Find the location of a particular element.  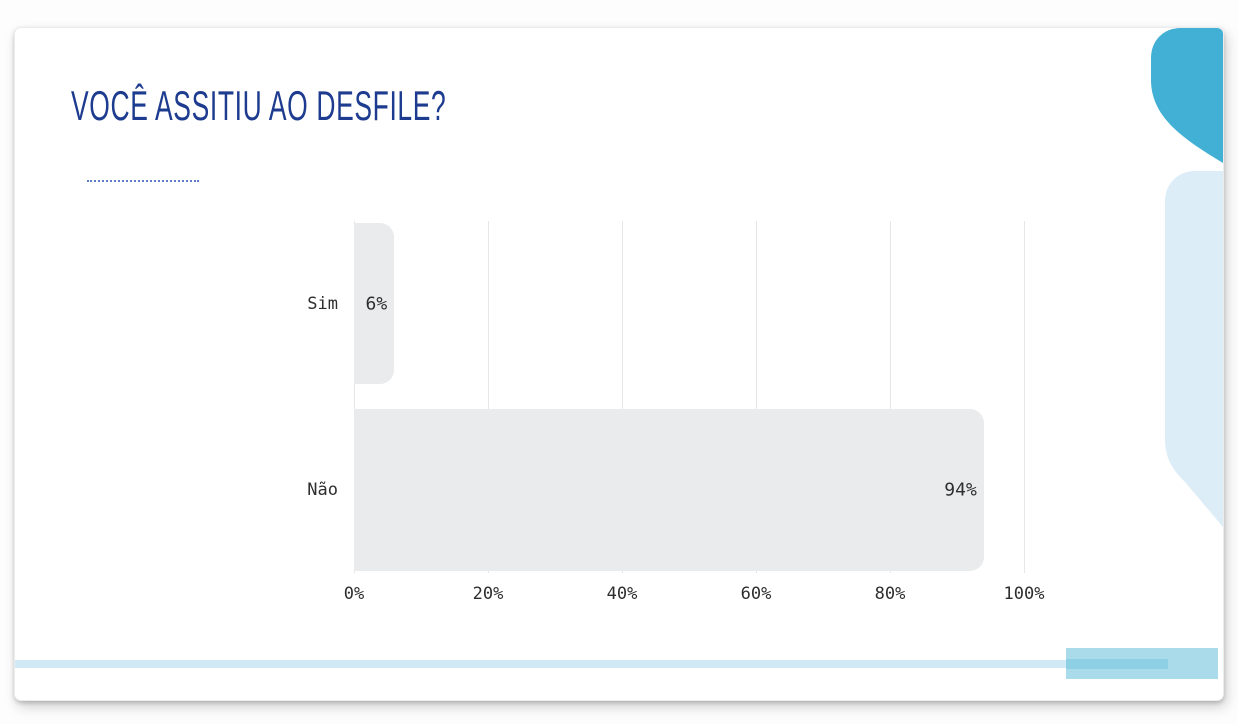

gridline-60% is located at coordinates (756, 397).